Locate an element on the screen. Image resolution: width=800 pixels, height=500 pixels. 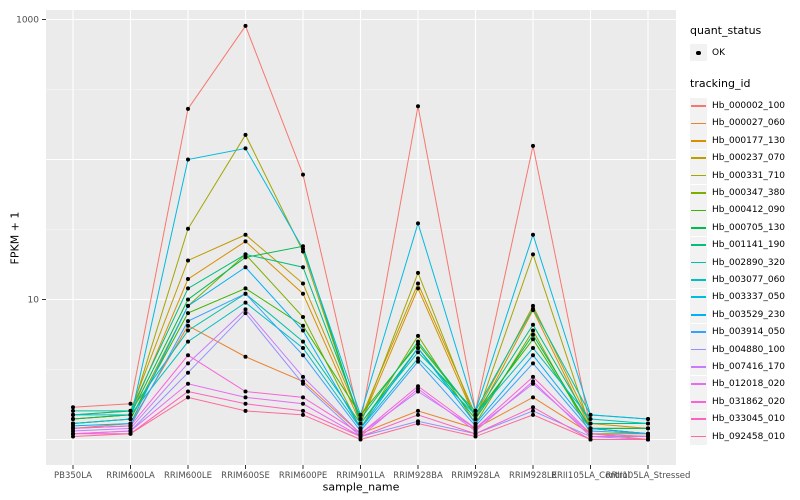
legend-entry-tracking-id: Hb_000177_130 is located at coordinates (745, 141).